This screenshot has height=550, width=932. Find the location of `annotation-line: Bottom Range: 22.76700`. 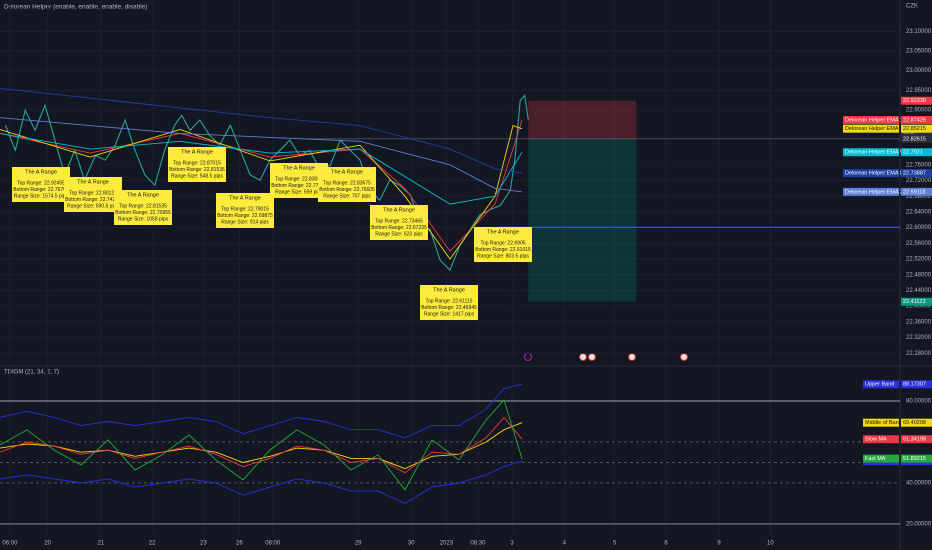

annotation-line: Bottom Range: 22.76700 is located at coordinates (41, 190).